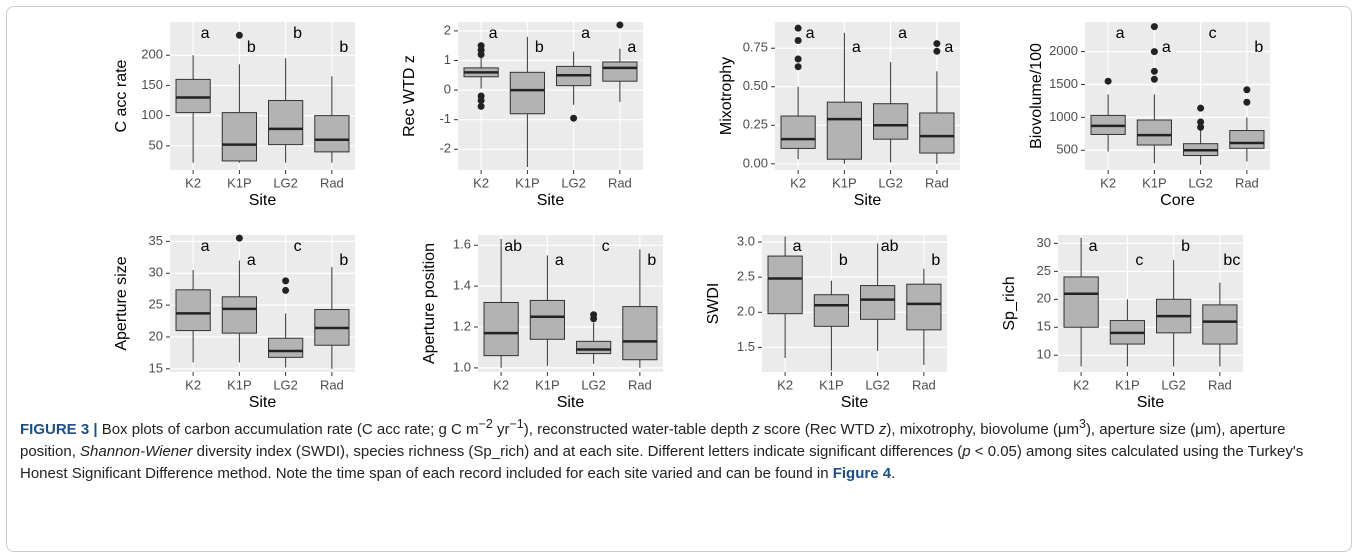 This screenshot has height=560, width=1360. What do you see at coordinates (59, 429) in the screenshot?
I see `caption-label: FIGURE 3 |` at bounding box center [59, 429].